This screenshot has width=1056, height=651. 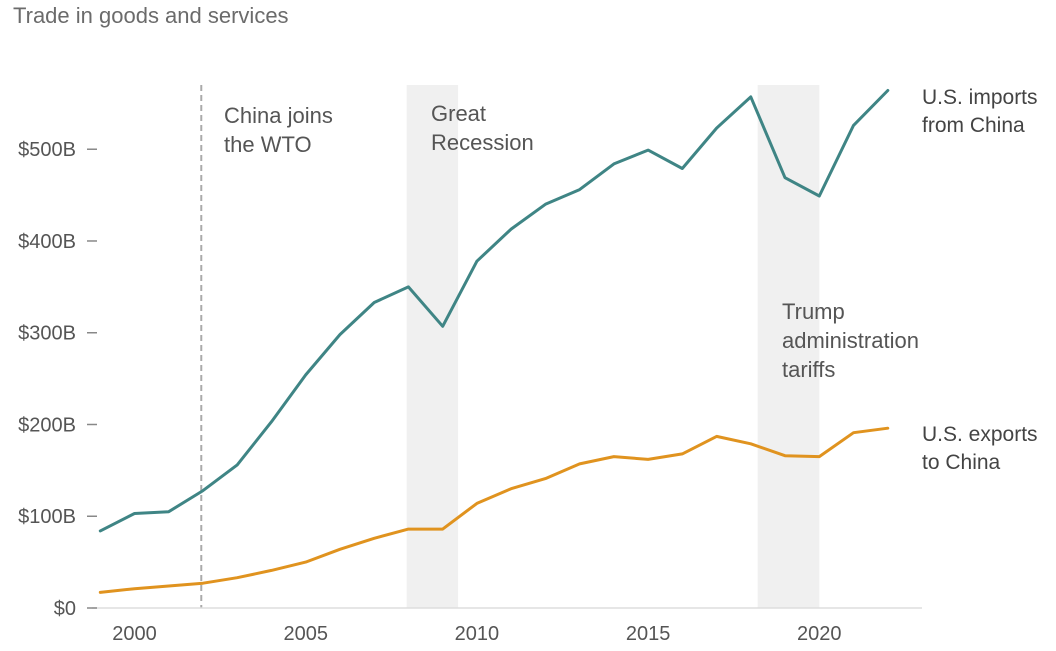 I want to click on x-tick-label: 2000, so click(x=134, y=634).